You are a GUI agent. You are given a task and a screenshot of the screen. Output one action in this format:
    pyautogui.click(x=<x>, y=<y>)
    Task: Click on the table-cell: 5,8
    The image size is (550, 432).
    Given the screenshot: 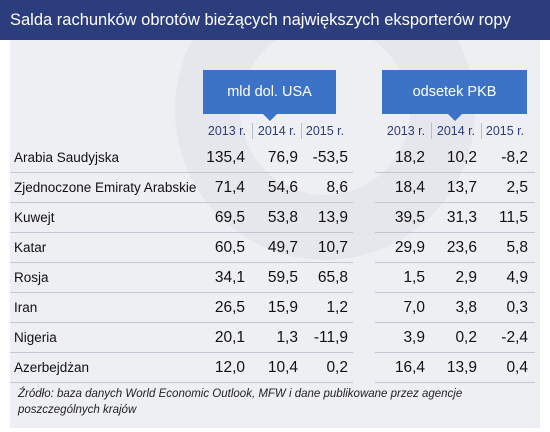 What is the action you would take?
    pyautogui.click(x=517, y=247)
    